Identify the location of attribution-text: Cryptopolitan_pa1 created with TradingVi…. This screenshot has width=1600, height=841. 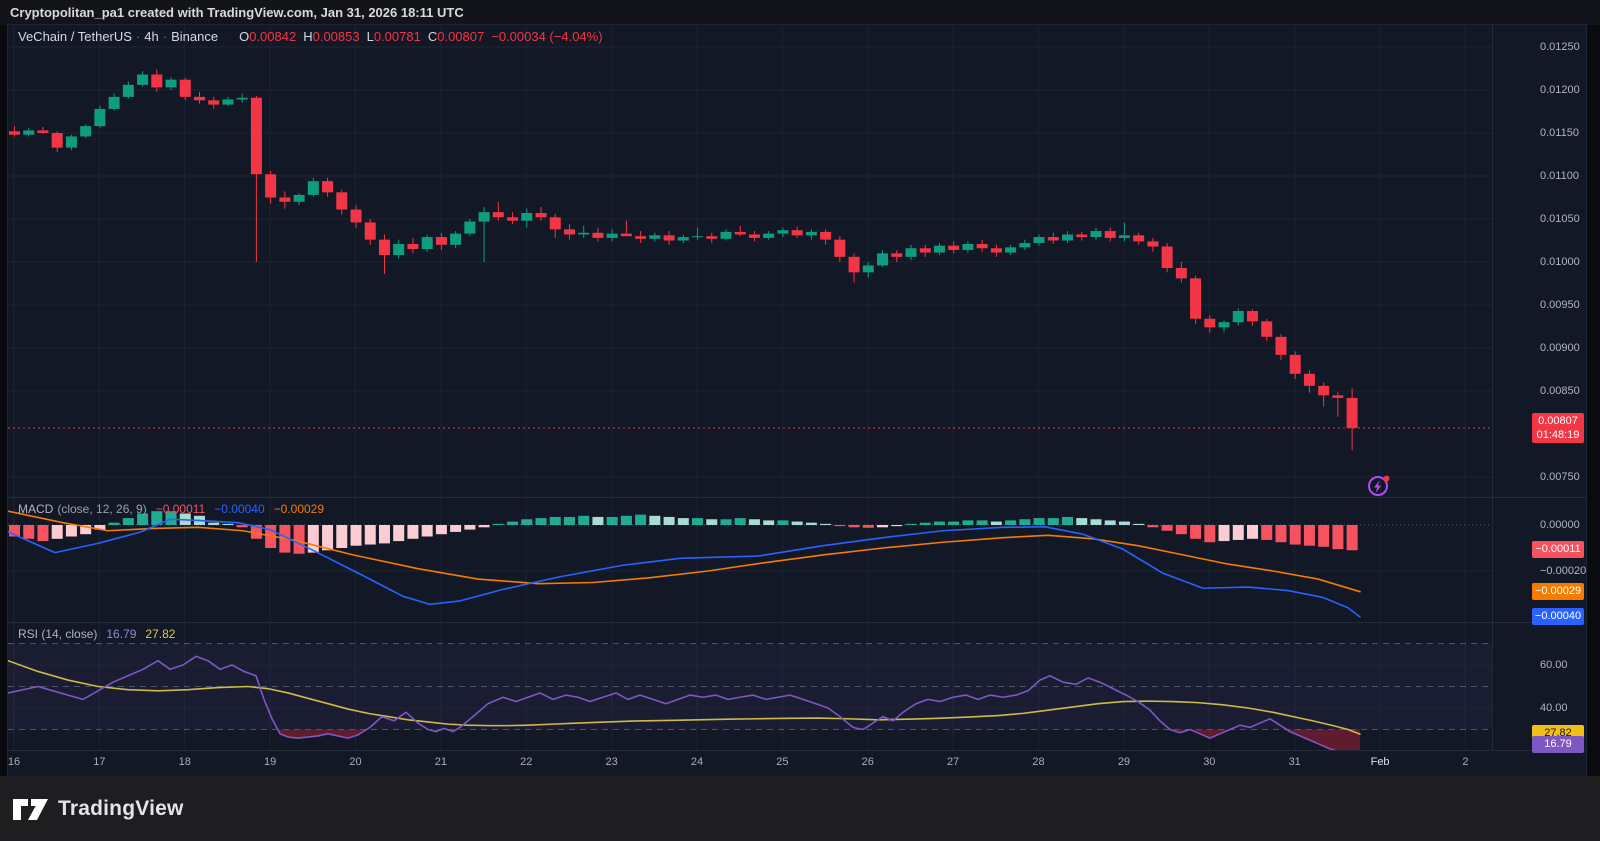
(237, 12).